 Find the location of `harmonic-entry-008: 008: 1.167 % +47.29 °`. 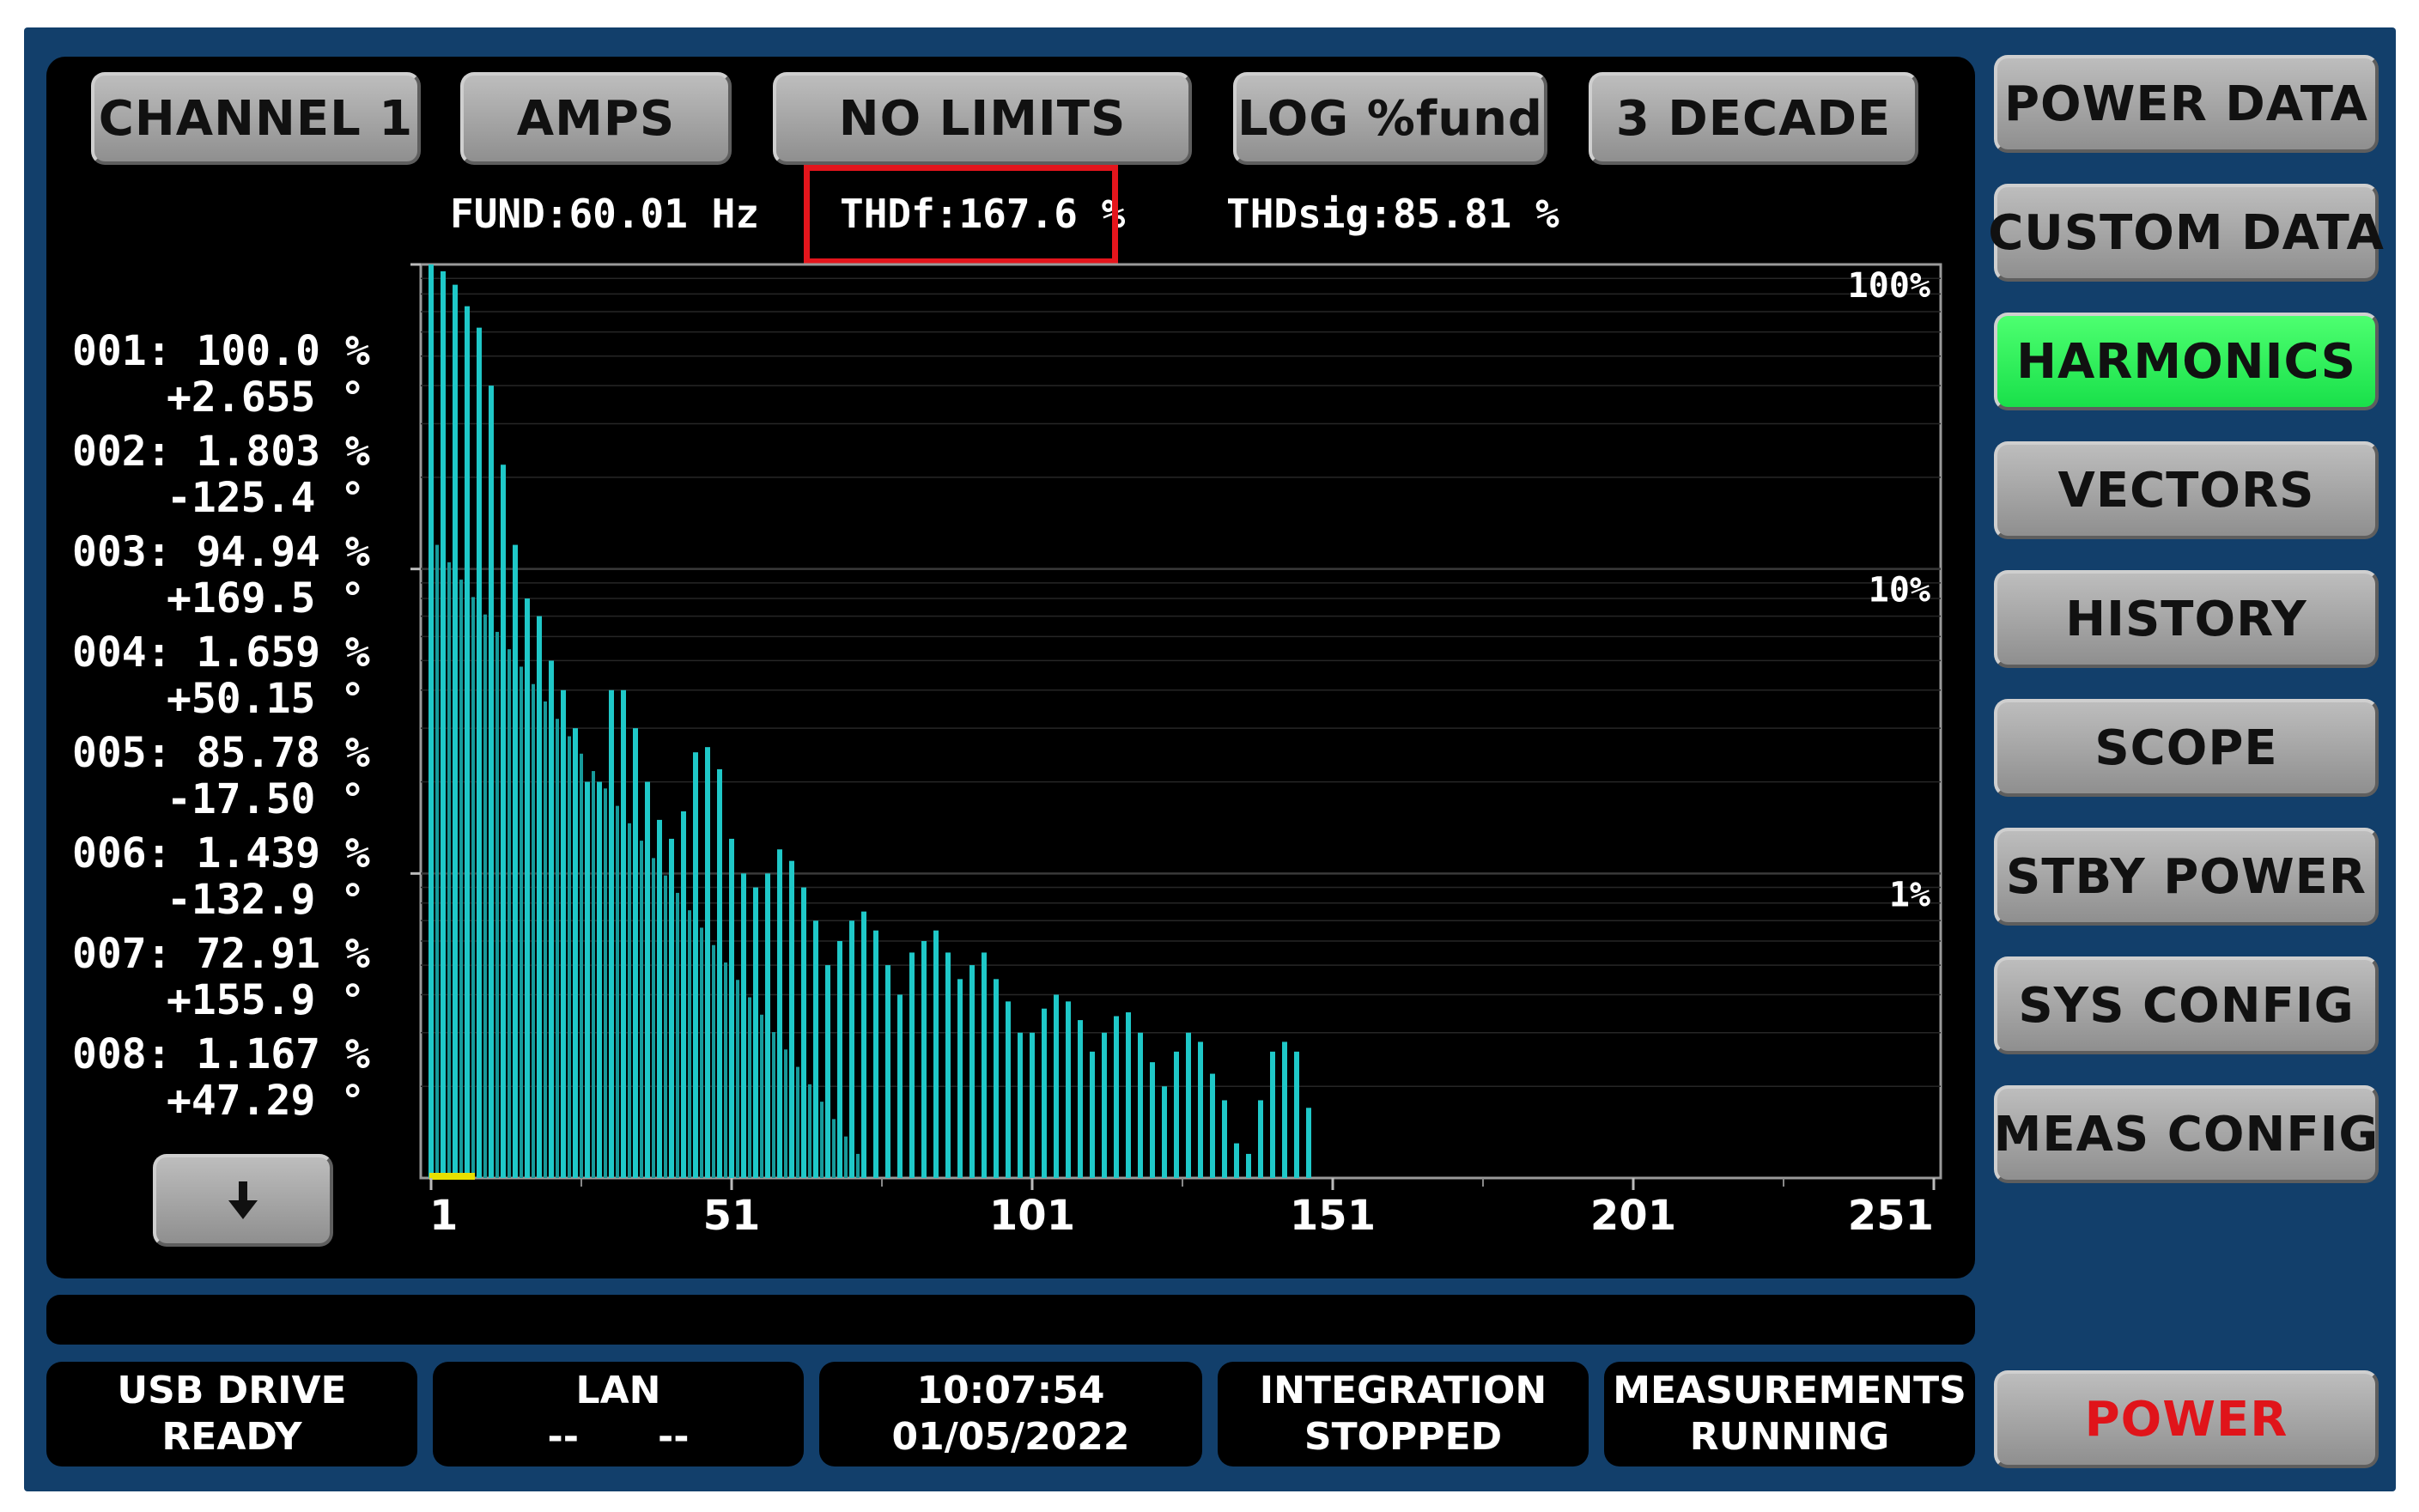

harmonic-entry-008: 008: 1.167 % +47.29 ° is located at coordinates (221, 1081).